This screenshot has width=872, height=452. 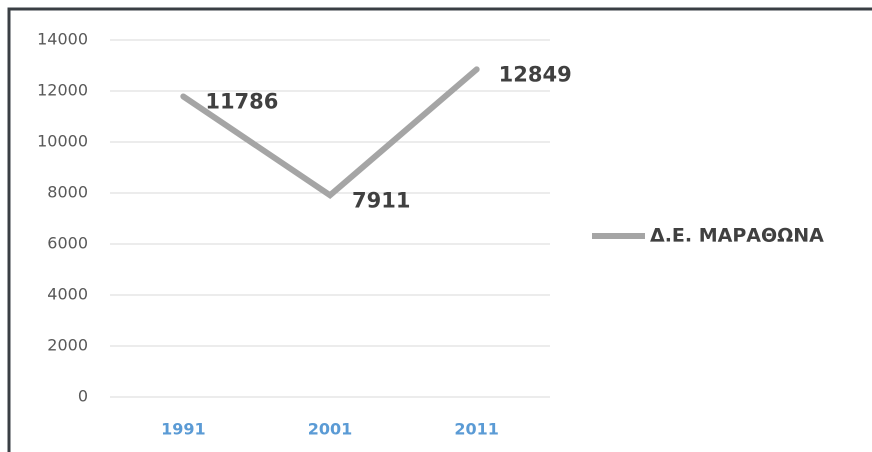 I want to click on data-line, so click(x=330, y=133).